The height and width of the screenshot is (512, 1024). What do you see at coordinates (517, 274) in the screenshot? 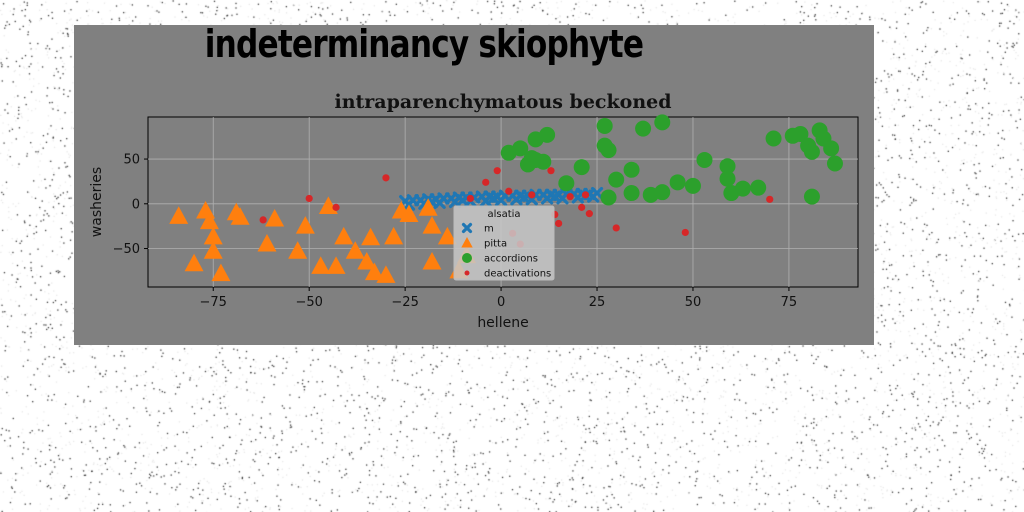
I see `legend-label: deactivations` at bounding box center [517, 274].